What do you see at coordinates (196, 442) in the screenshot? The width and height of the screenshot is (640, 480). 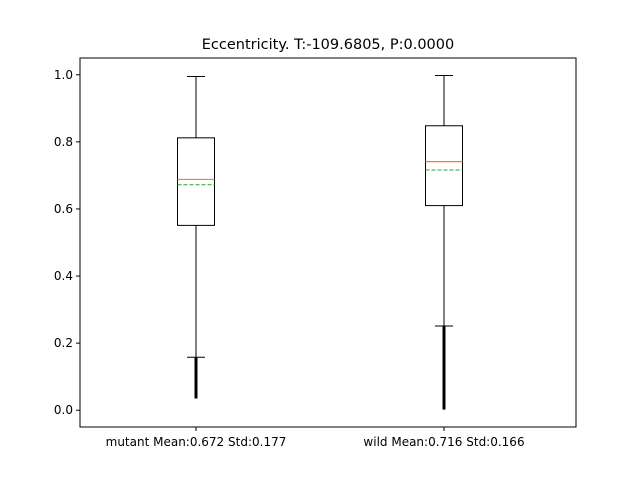 I see `x-tick-label: mutant Mean:0.672 Std:0.177` at bounding box center [196, 442].